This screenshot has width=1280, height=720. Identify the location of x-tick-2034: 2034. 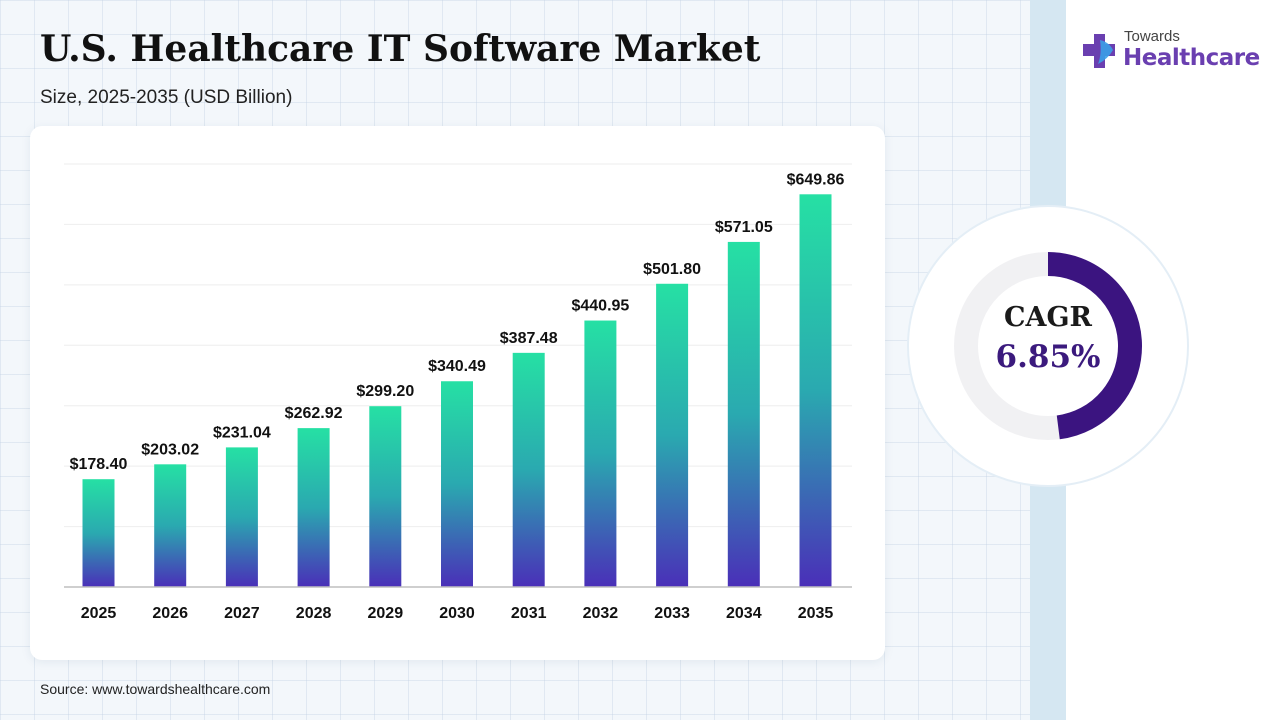
(744, 613).